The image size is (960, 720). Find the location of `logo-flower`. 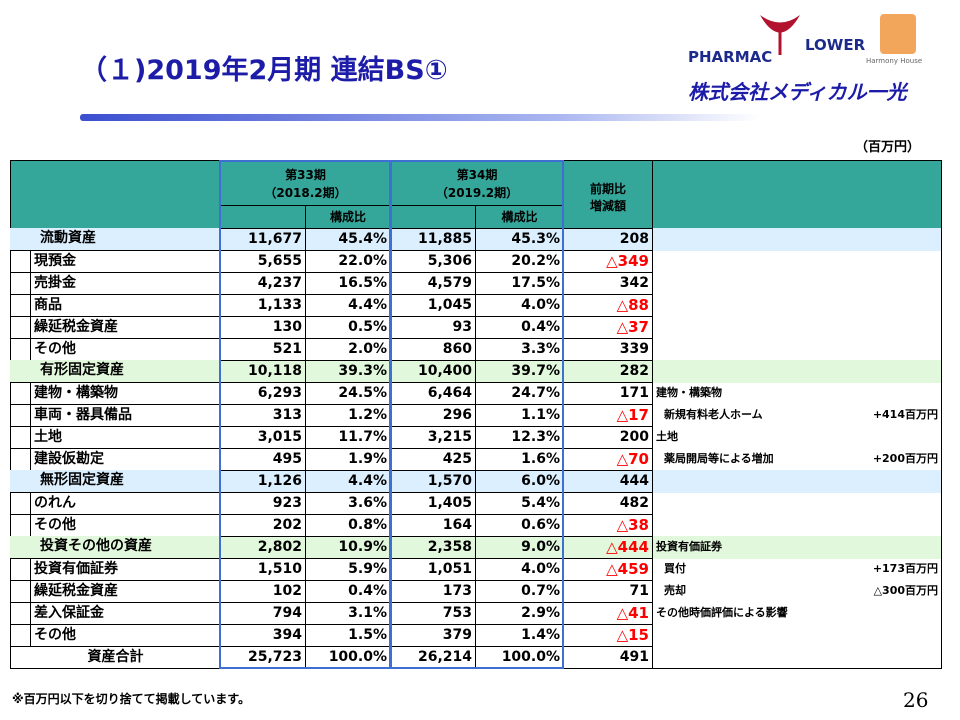

logo-flower is located at coordinates (780, 35).